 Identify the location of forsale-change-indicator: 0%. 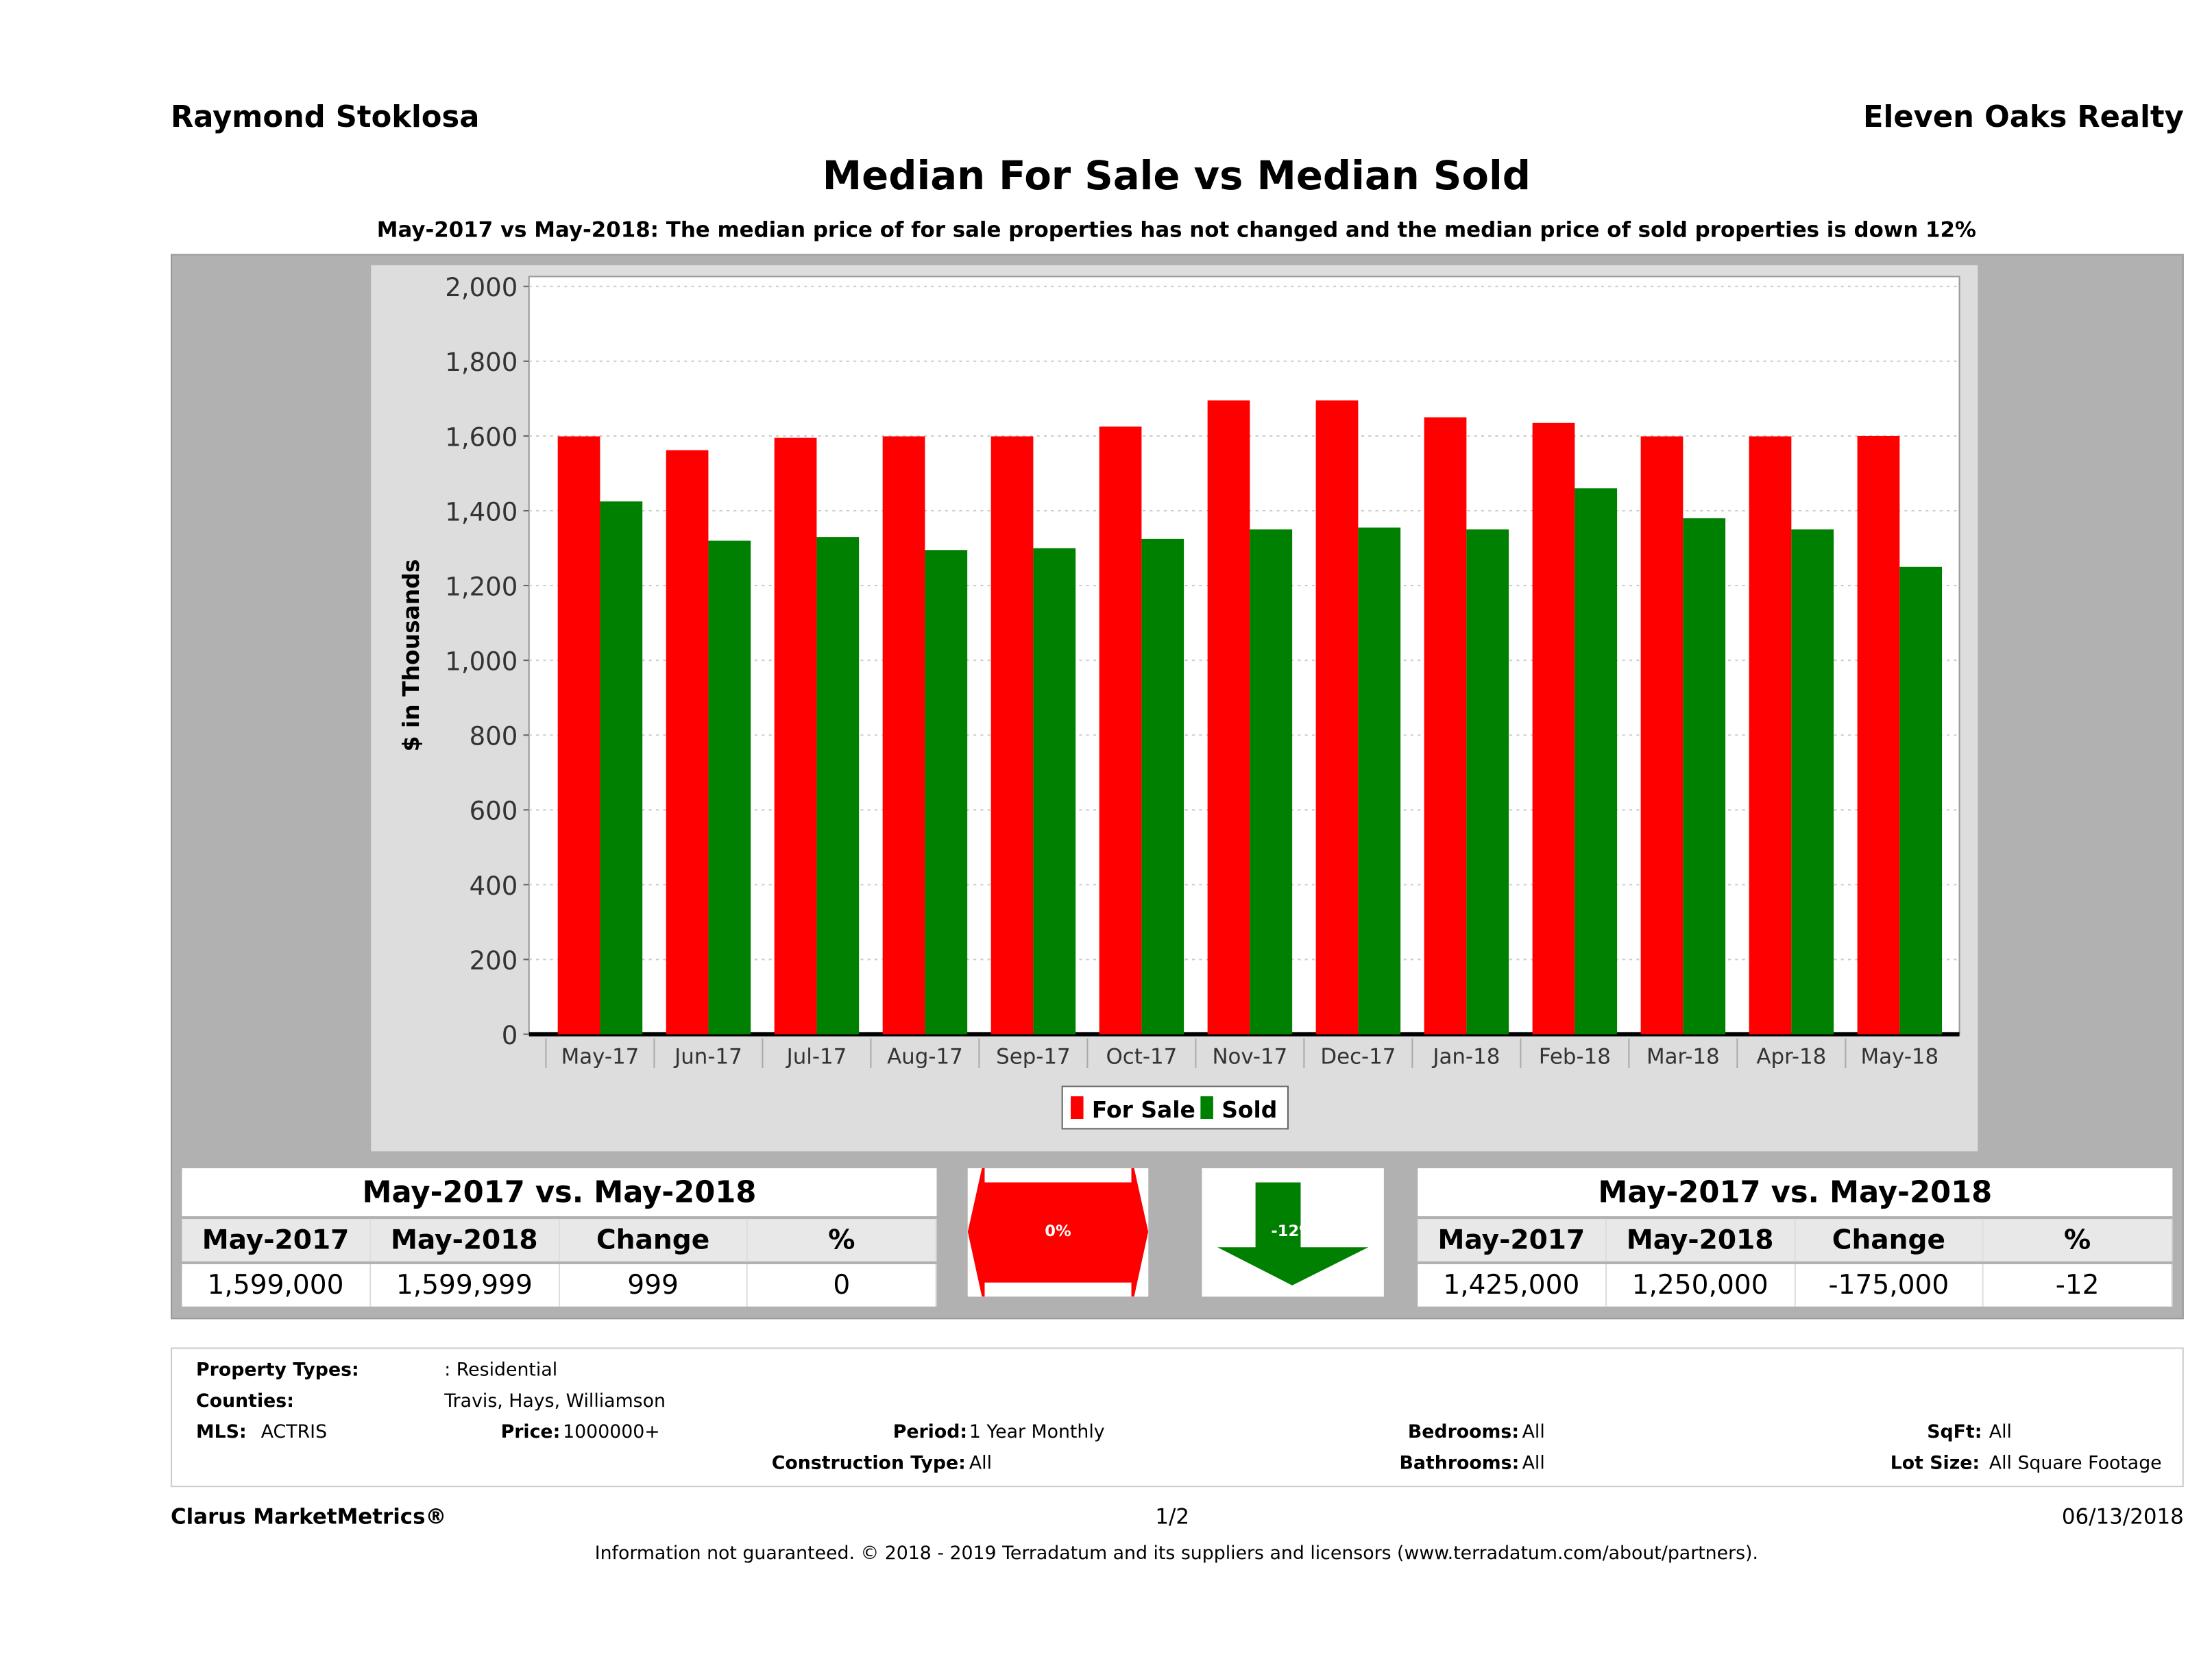
(1058, 1232).